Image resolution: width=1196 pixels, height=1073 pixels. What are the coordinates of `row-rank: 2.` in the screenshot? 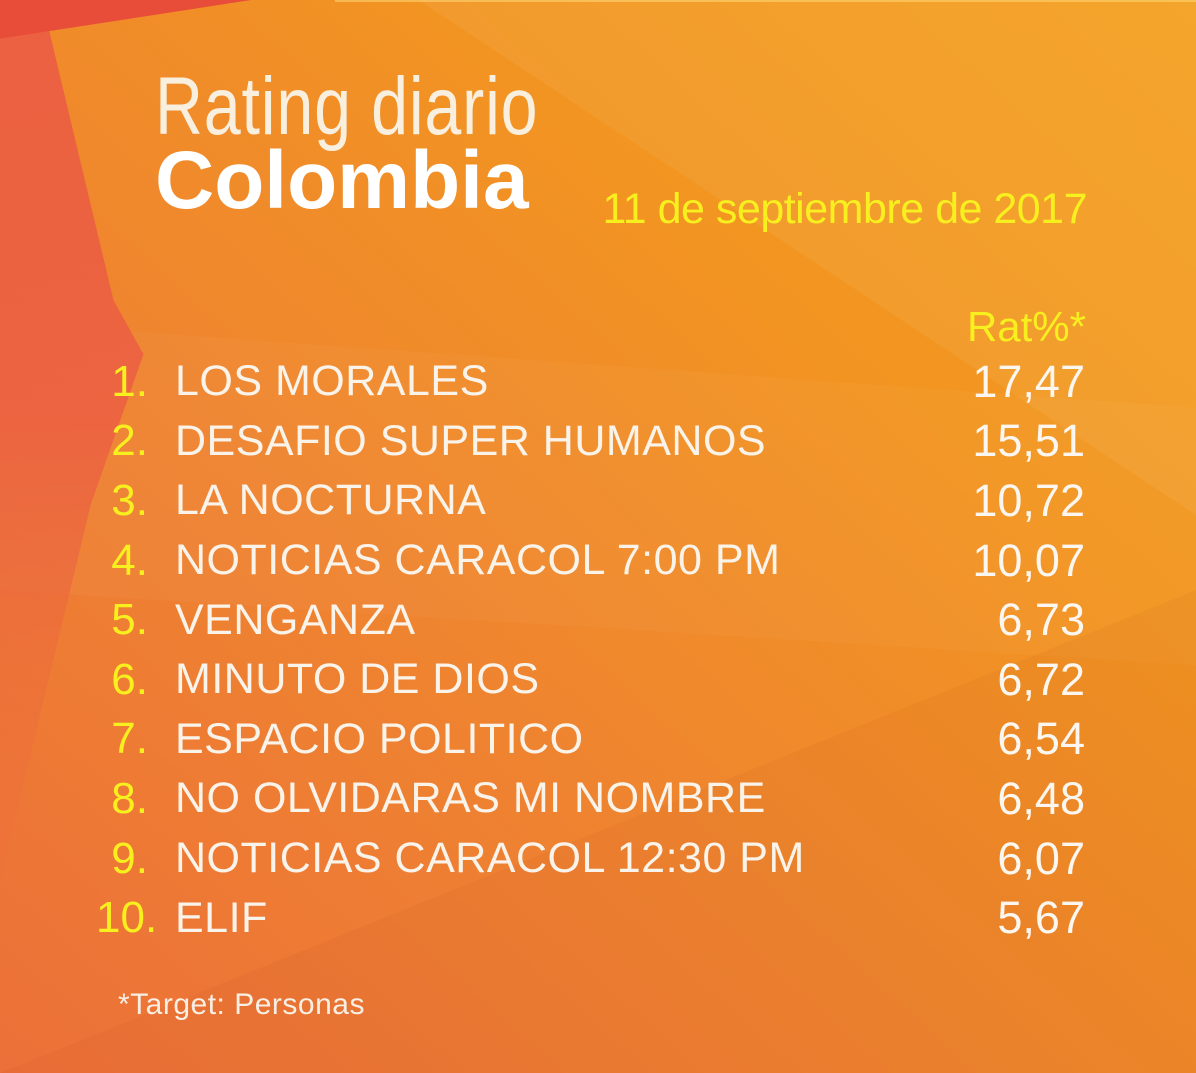 It's located at (129, 441).